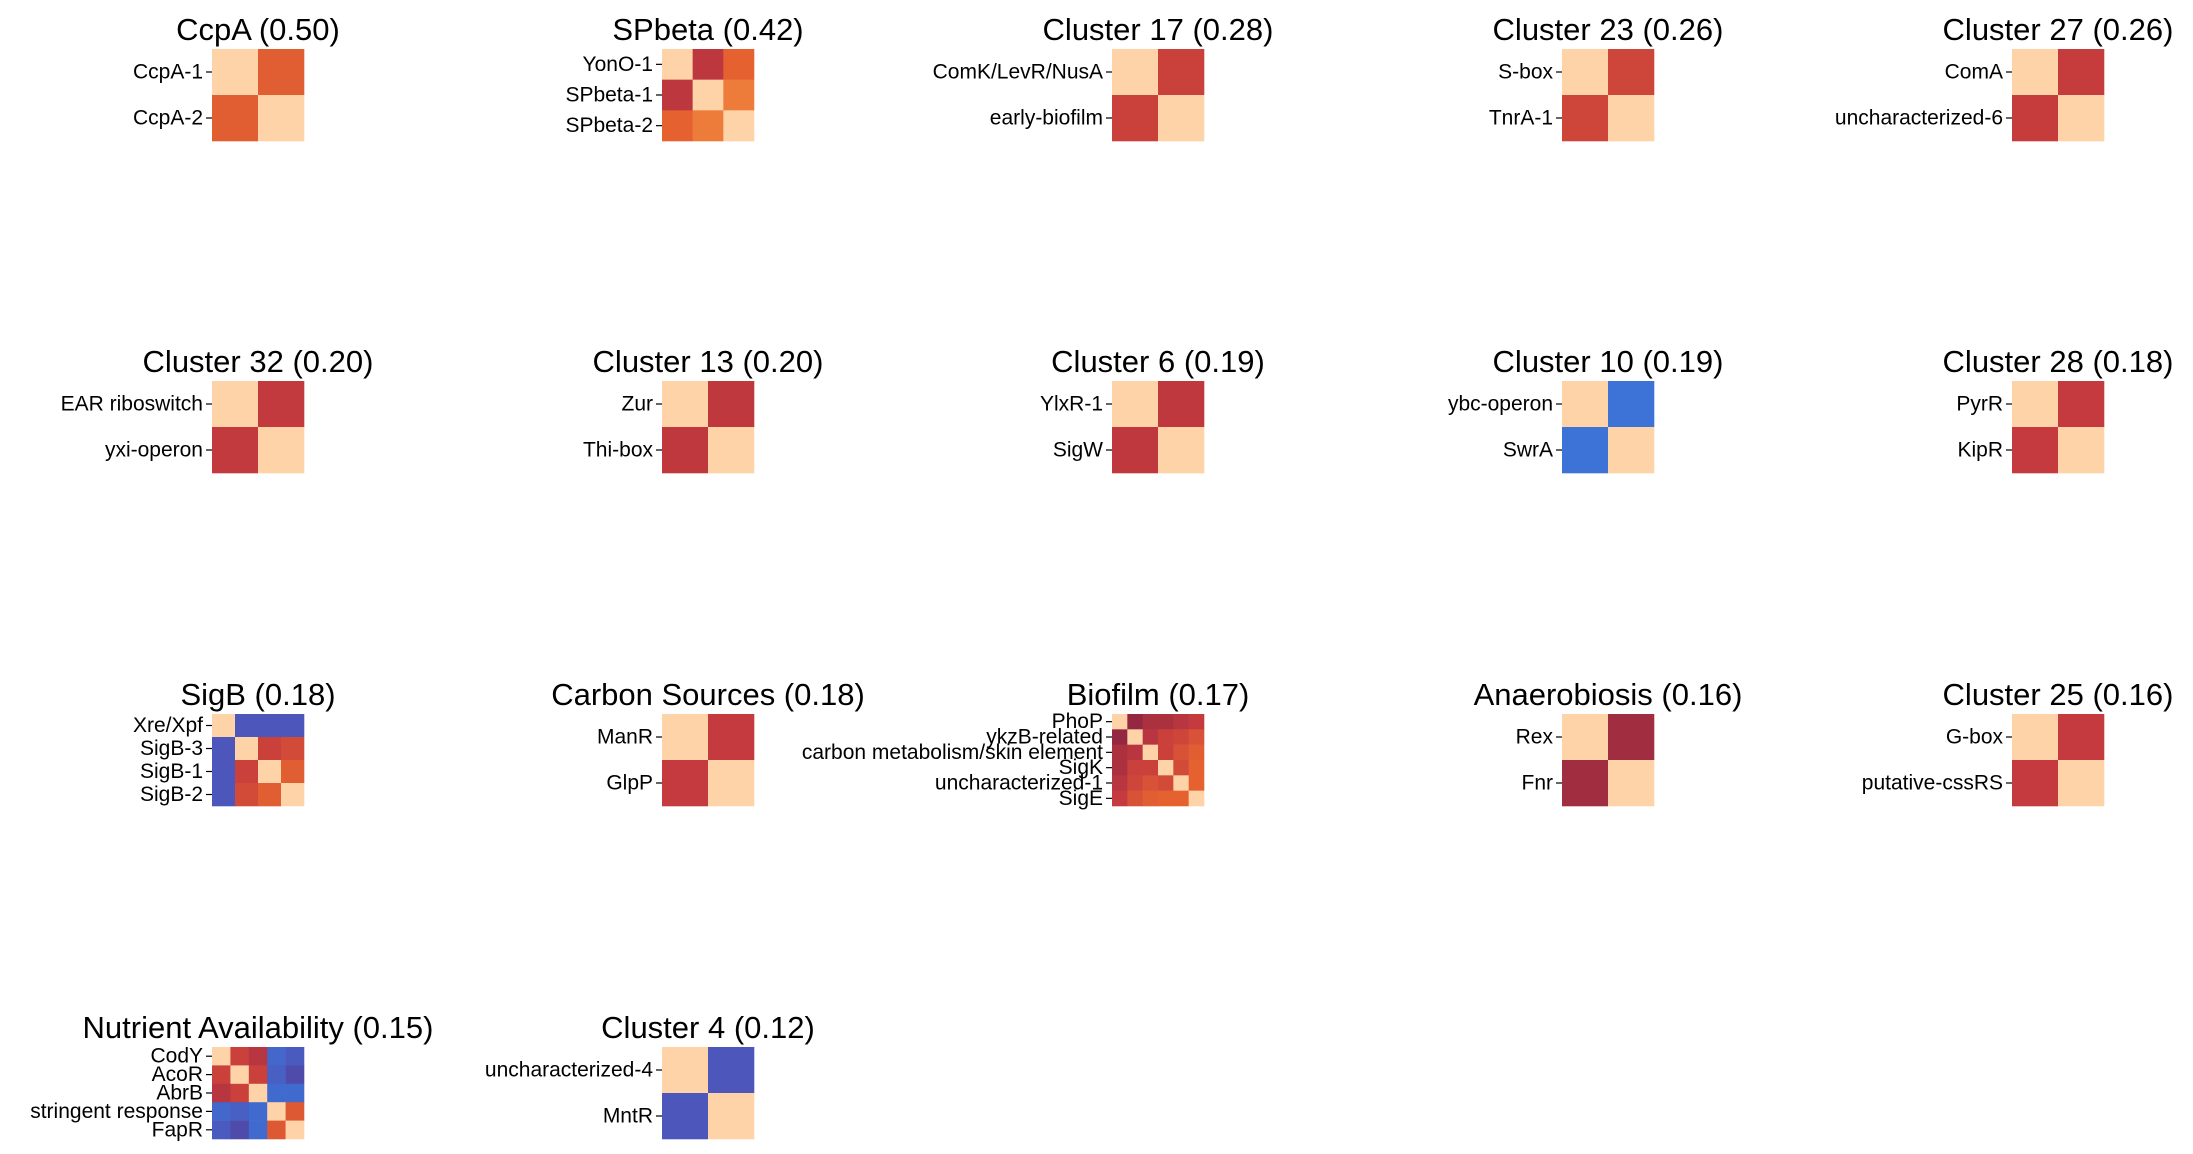  Describe the element at coordinates (1932, 783) in the screenshot. I see `tick-label: putative-cssRS` at that location.